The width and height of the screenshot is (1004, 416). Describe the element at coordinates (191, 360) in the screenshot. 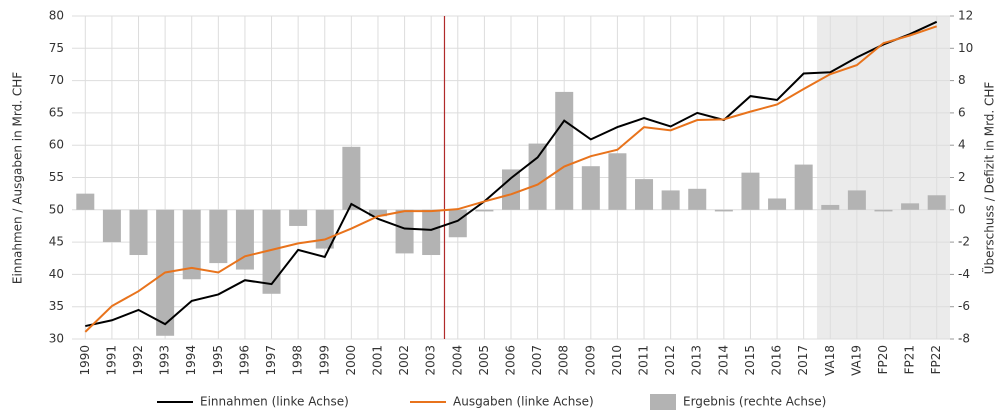

I see `x-tick-label: 1994` at that location.